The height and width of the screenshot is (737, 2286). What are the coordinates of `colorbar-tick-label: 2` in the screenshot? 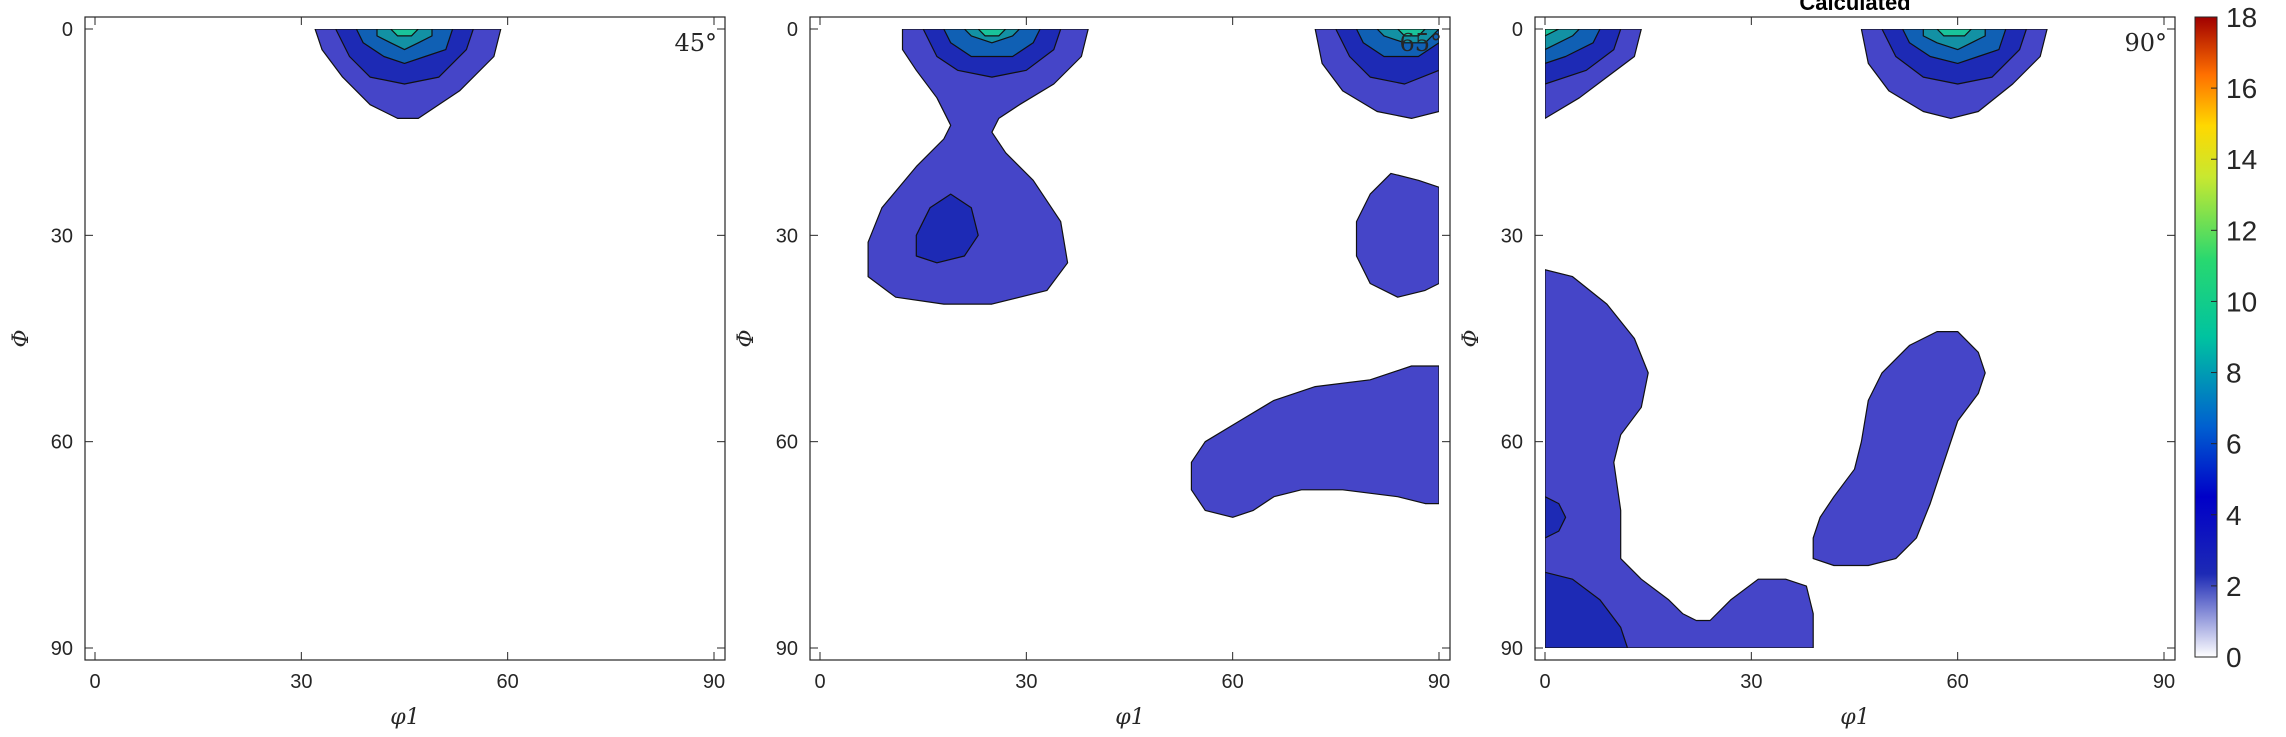 It's located at (2234, 586).